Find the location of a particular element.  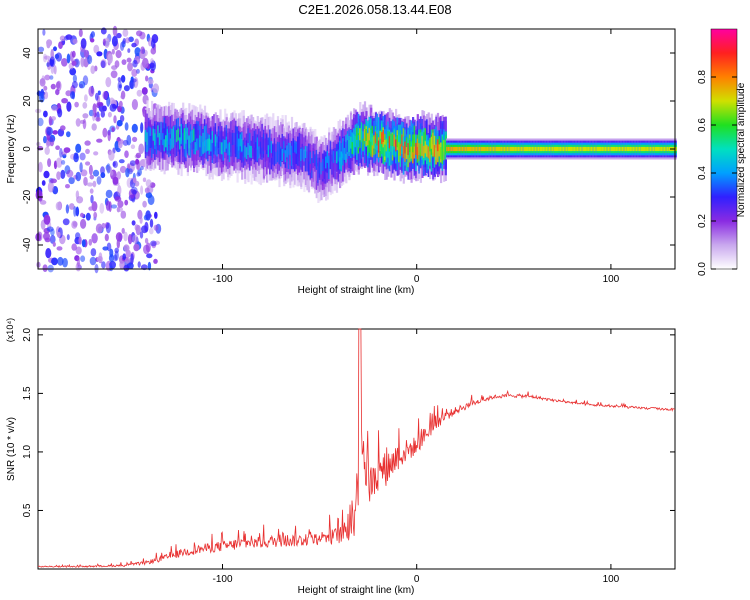

colorbar-tick-label: 0.2 is located at coordinates (702, 221).